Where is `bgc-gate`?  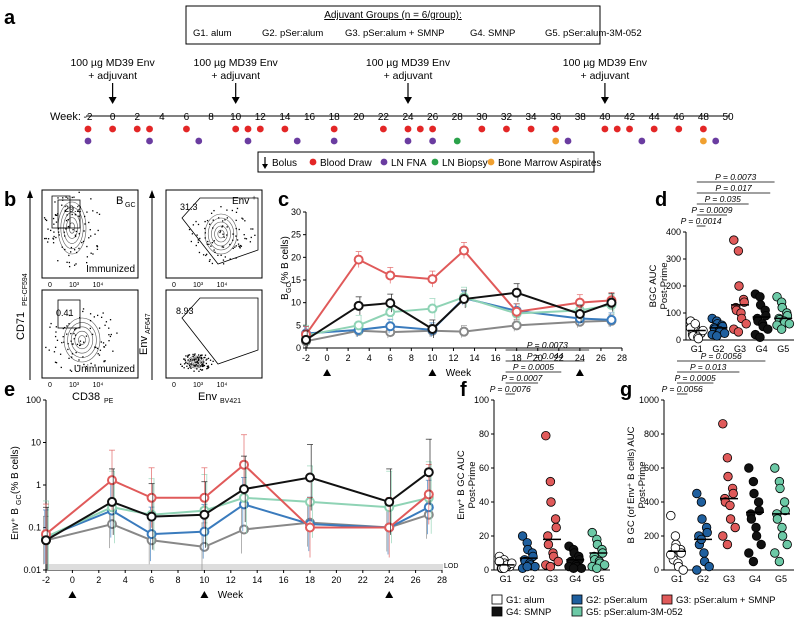
bgc-gate is located at coordinates (69, 214).